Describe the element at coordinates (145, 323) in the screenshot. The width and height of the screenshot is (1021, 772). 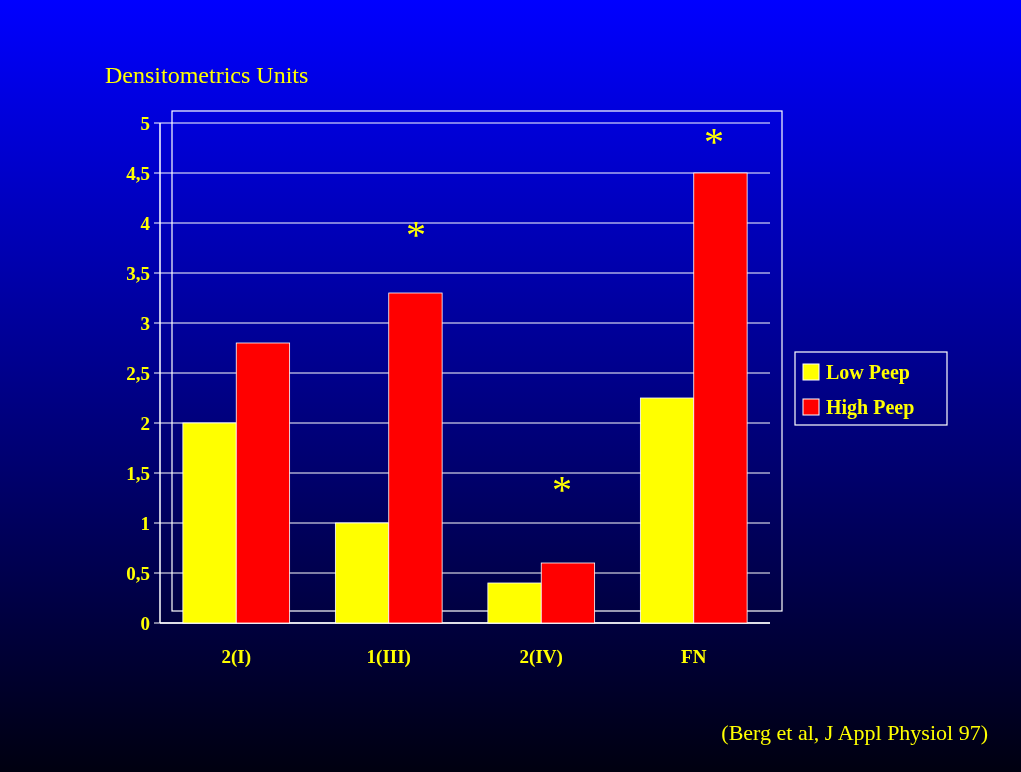
I see `y-tick-label: 3` at that location.